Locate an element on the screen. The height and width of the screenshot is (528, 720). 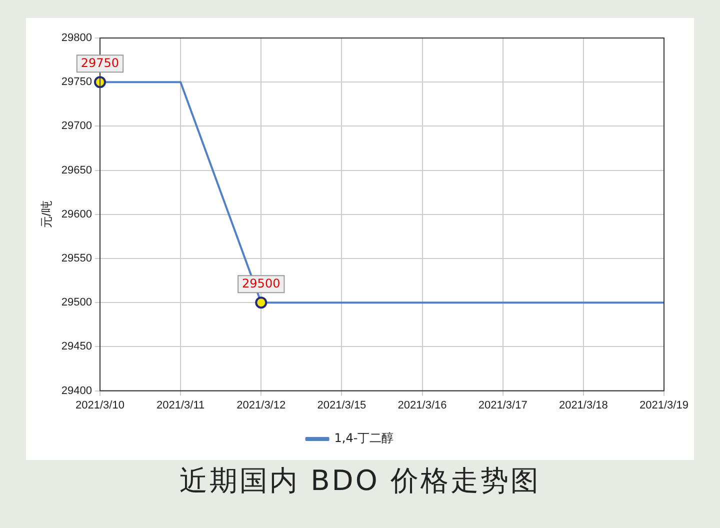
y-tick-label: 29750 is located at coordinates (76, 82).